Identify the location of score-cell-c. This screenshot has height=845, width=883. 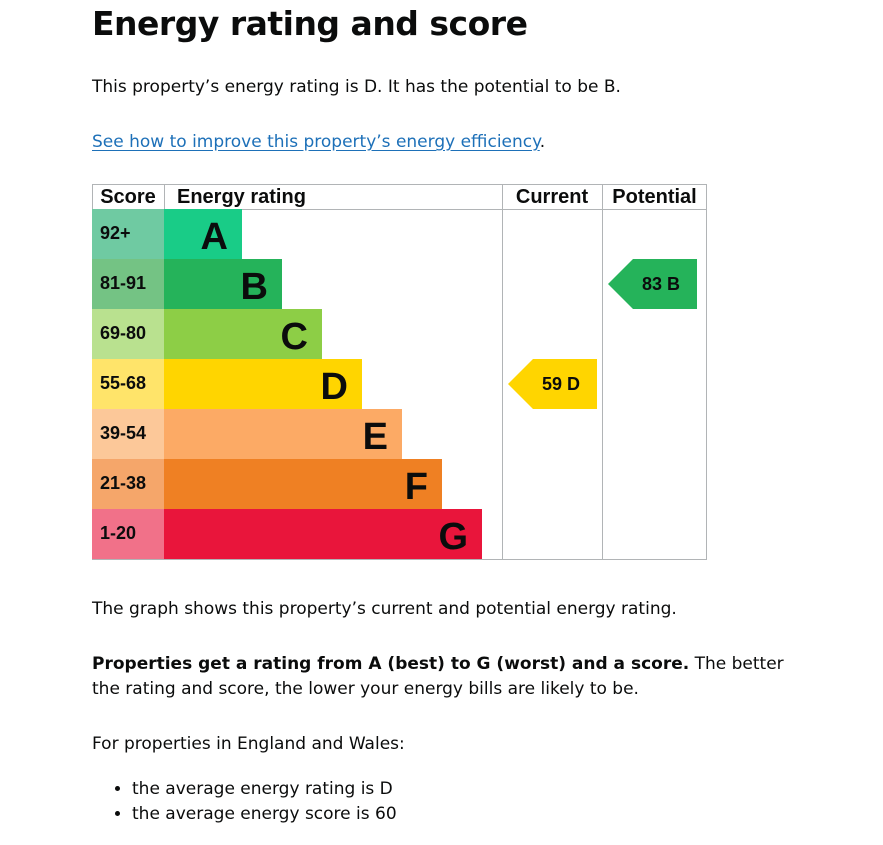
(128, 334).